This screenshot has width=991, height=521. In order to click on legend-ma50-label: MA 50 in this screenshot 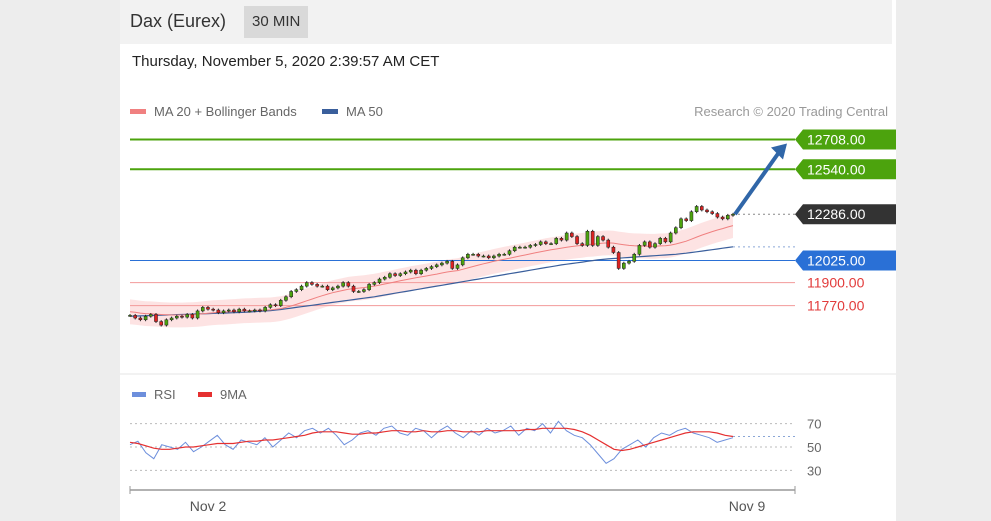, I will do `click(364, 111)`.